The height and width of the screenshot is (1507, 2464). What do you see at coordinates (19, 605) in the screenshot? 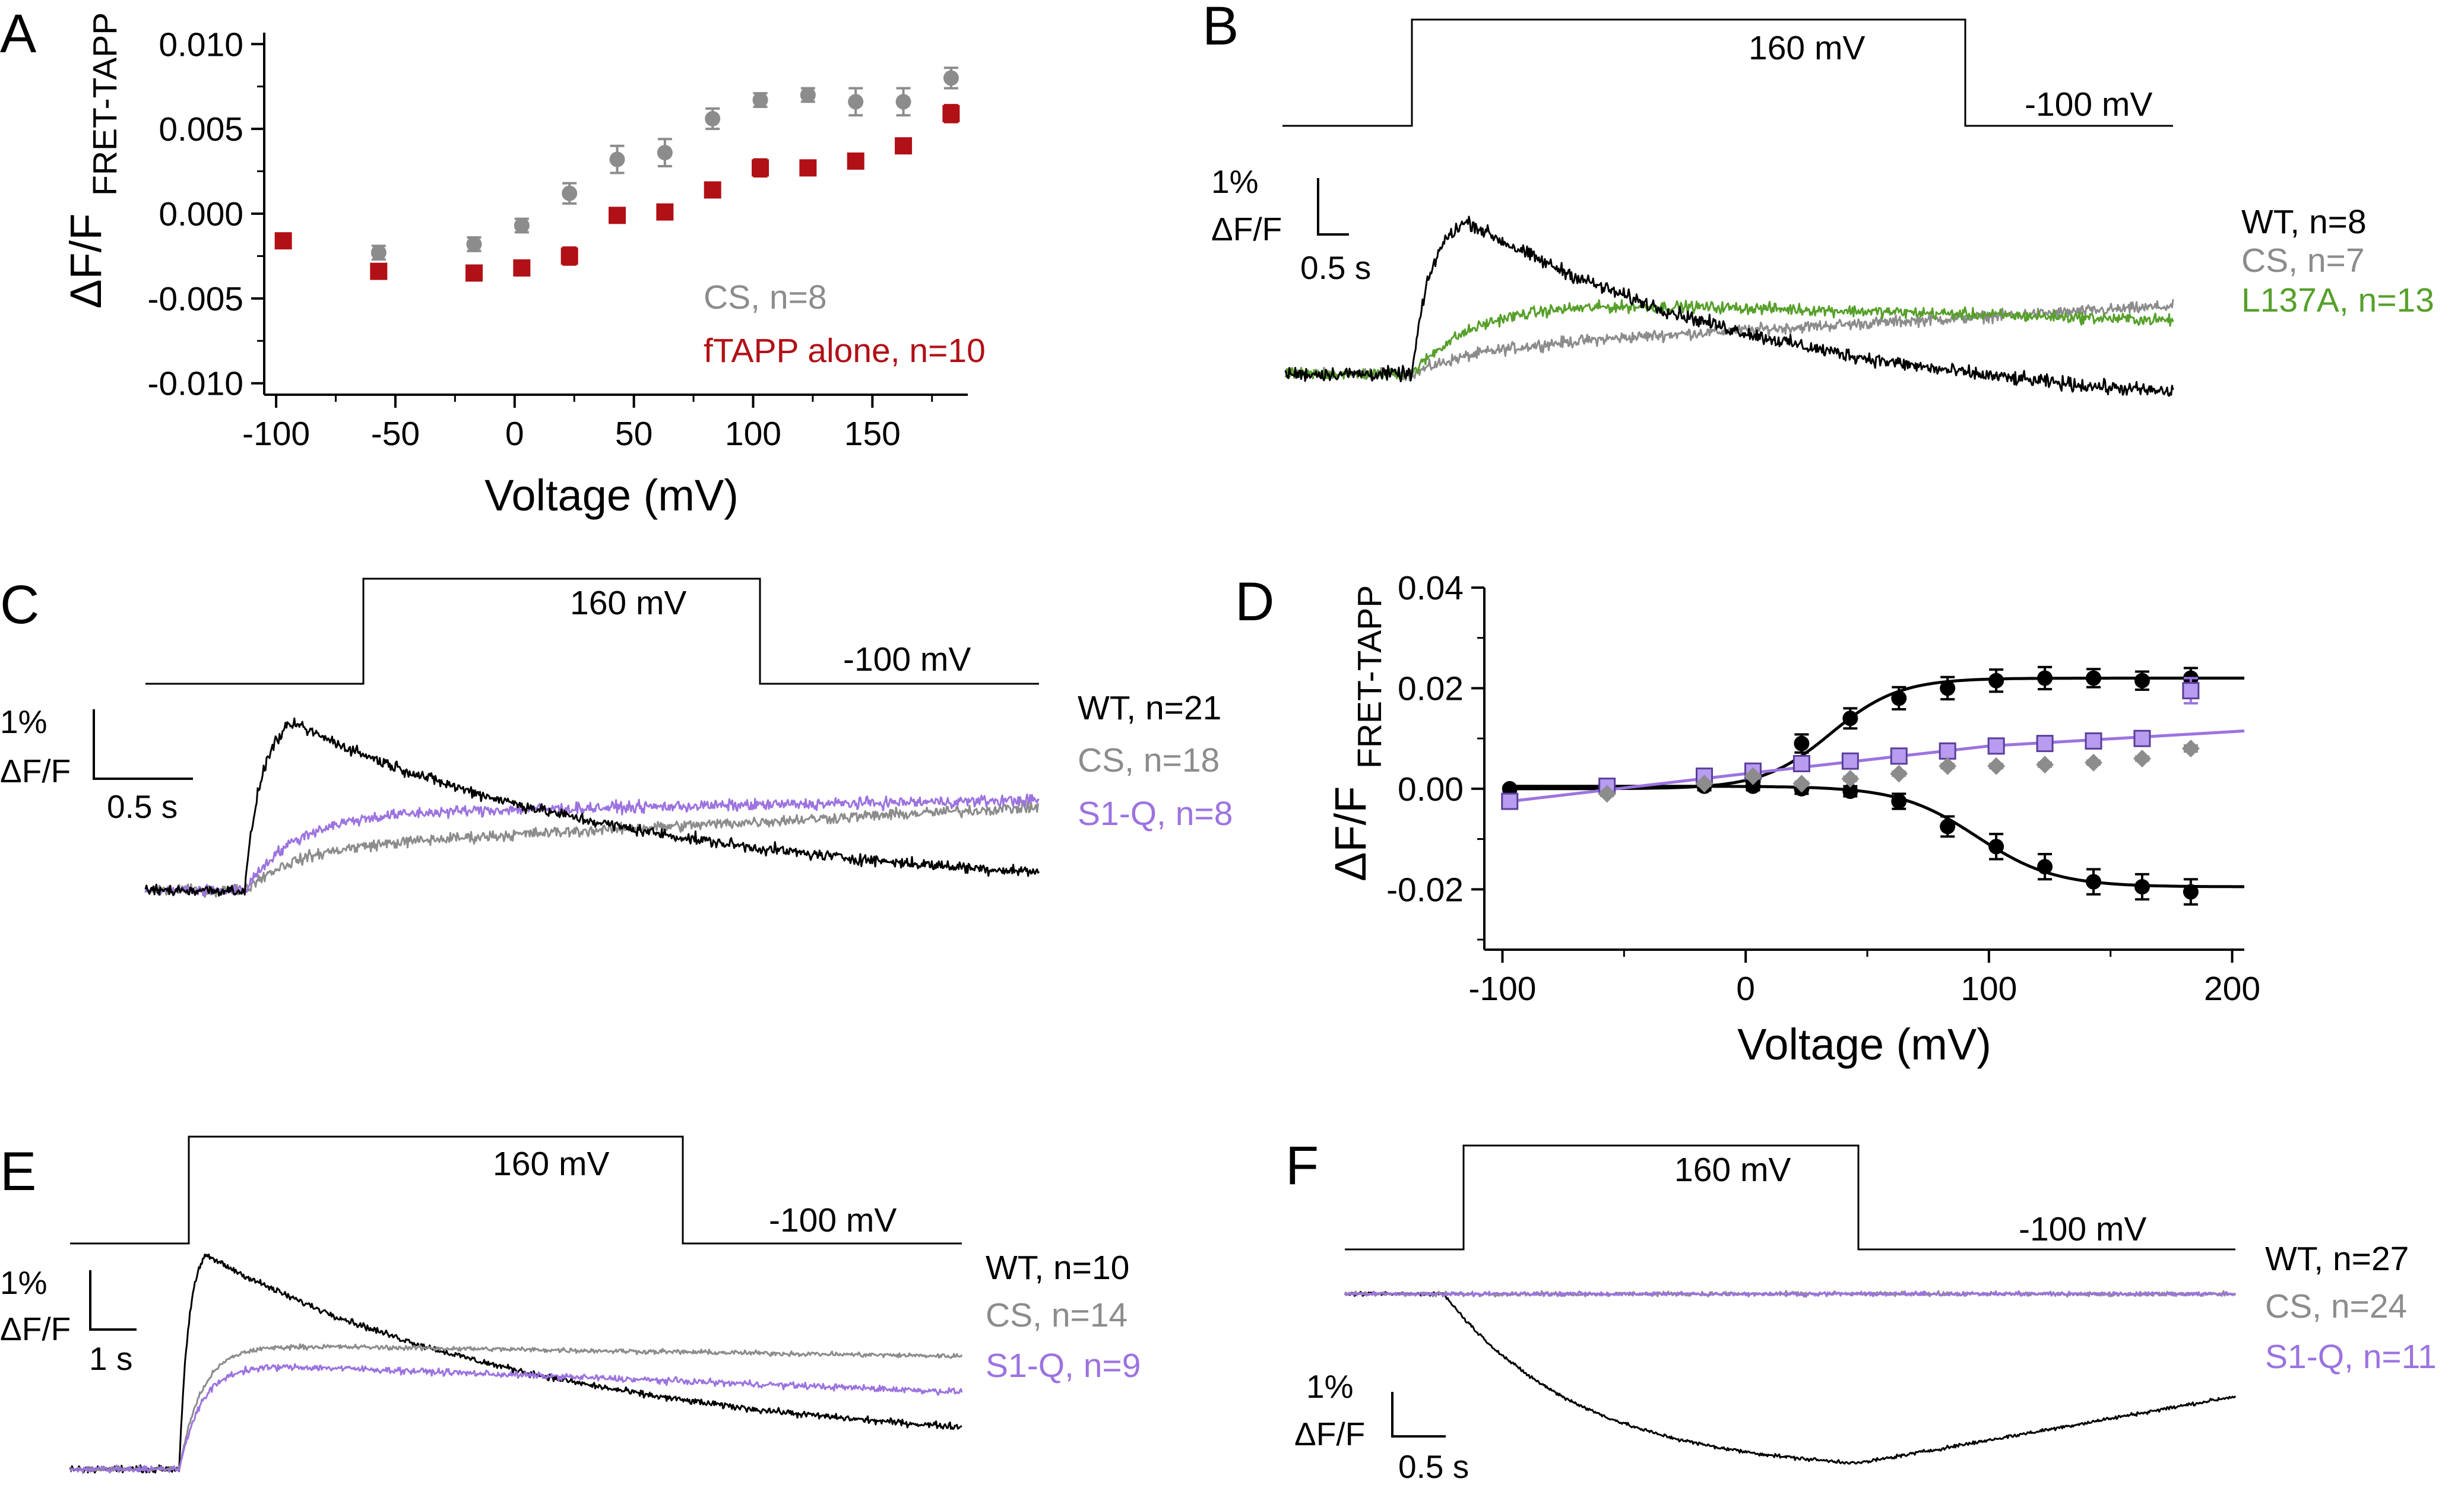
I see `panel-letter-c: C` at bounding box center [19, 605].